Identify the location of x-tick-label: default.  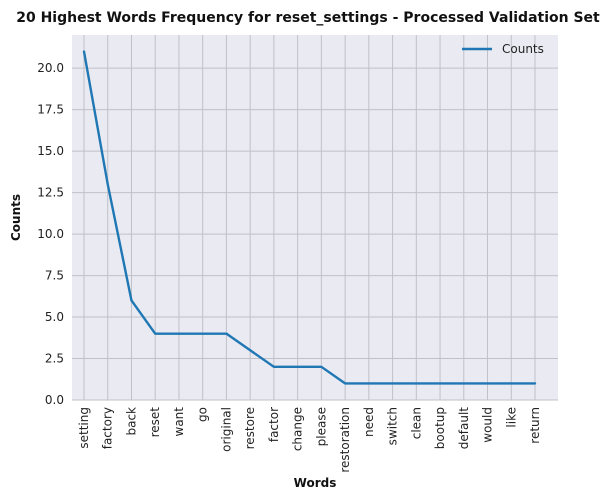
(464, 428).